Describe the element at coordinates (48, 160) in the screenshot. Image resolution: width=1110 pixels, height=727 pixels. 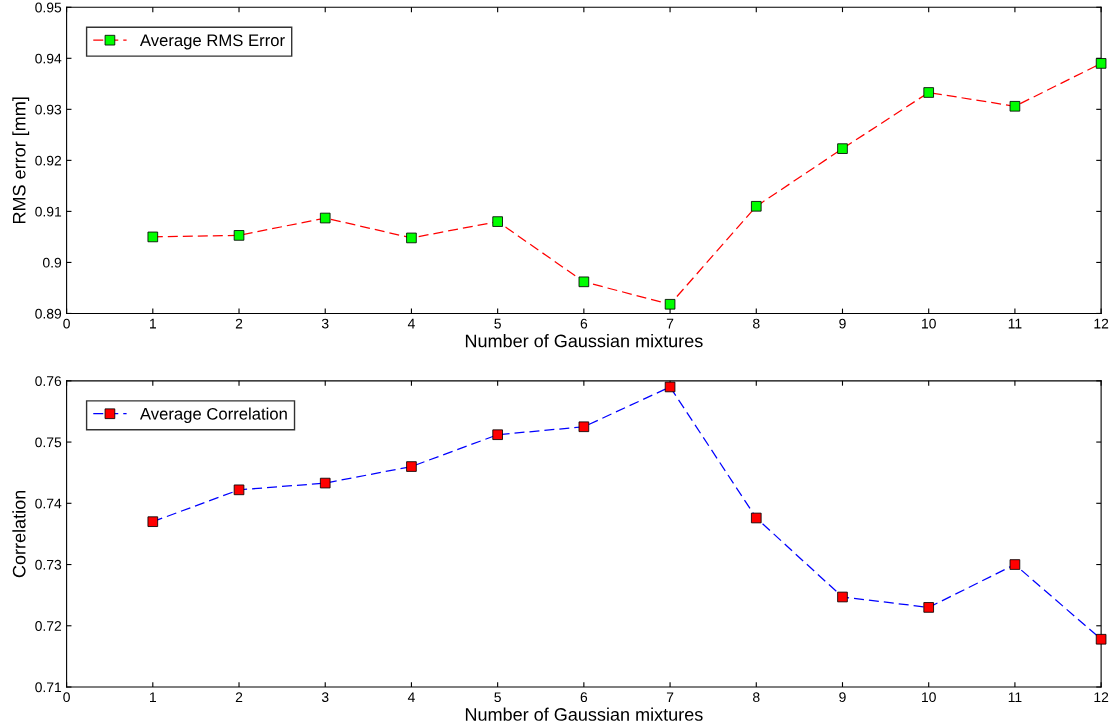
I see `y-tick-label: 0.92` at that location.